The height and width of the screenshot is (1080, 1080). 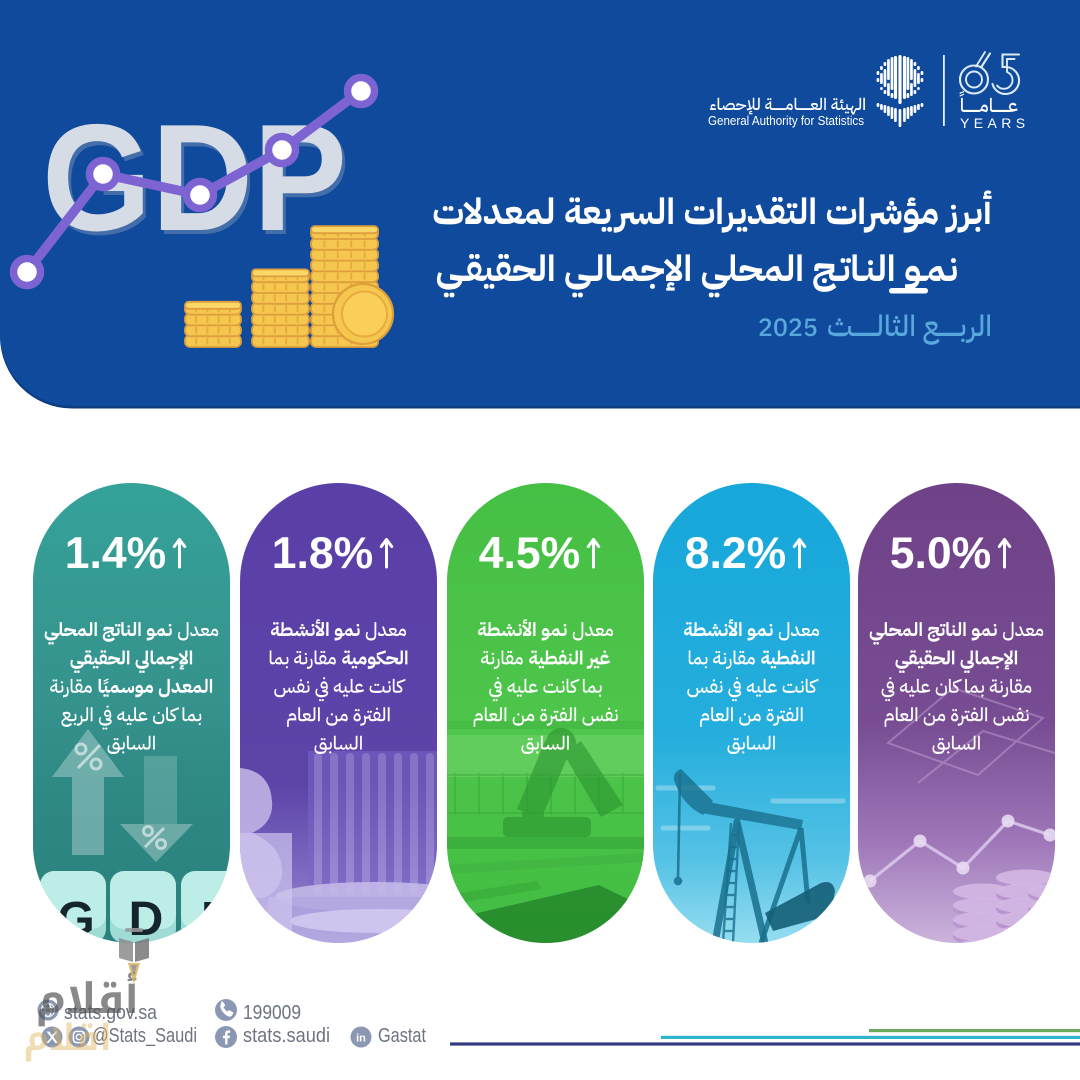 What do you see at coordinates (75, 919) in the screenshot?
I see `svg-text: G` at bounding box center [75, 919].